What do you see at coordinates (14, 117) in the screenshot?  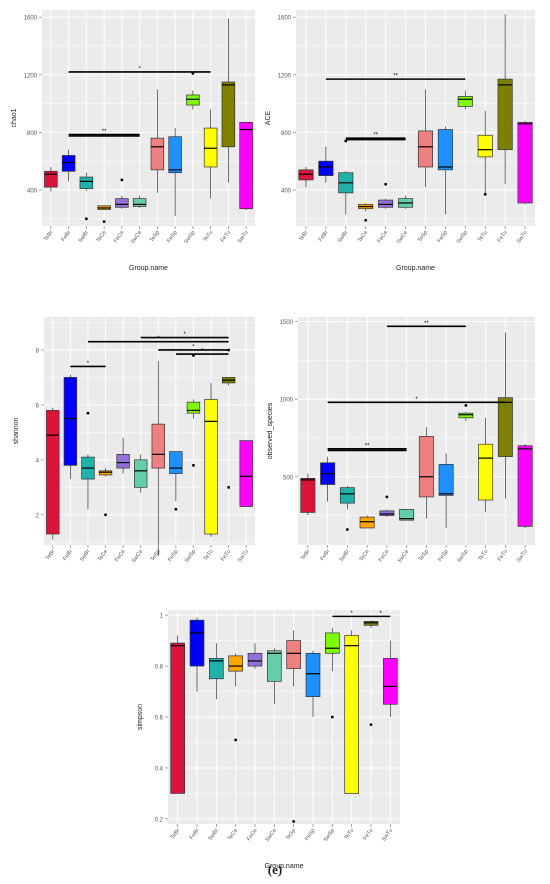 I see `y-axis-label: chao1` at bounding box center [14, 117].